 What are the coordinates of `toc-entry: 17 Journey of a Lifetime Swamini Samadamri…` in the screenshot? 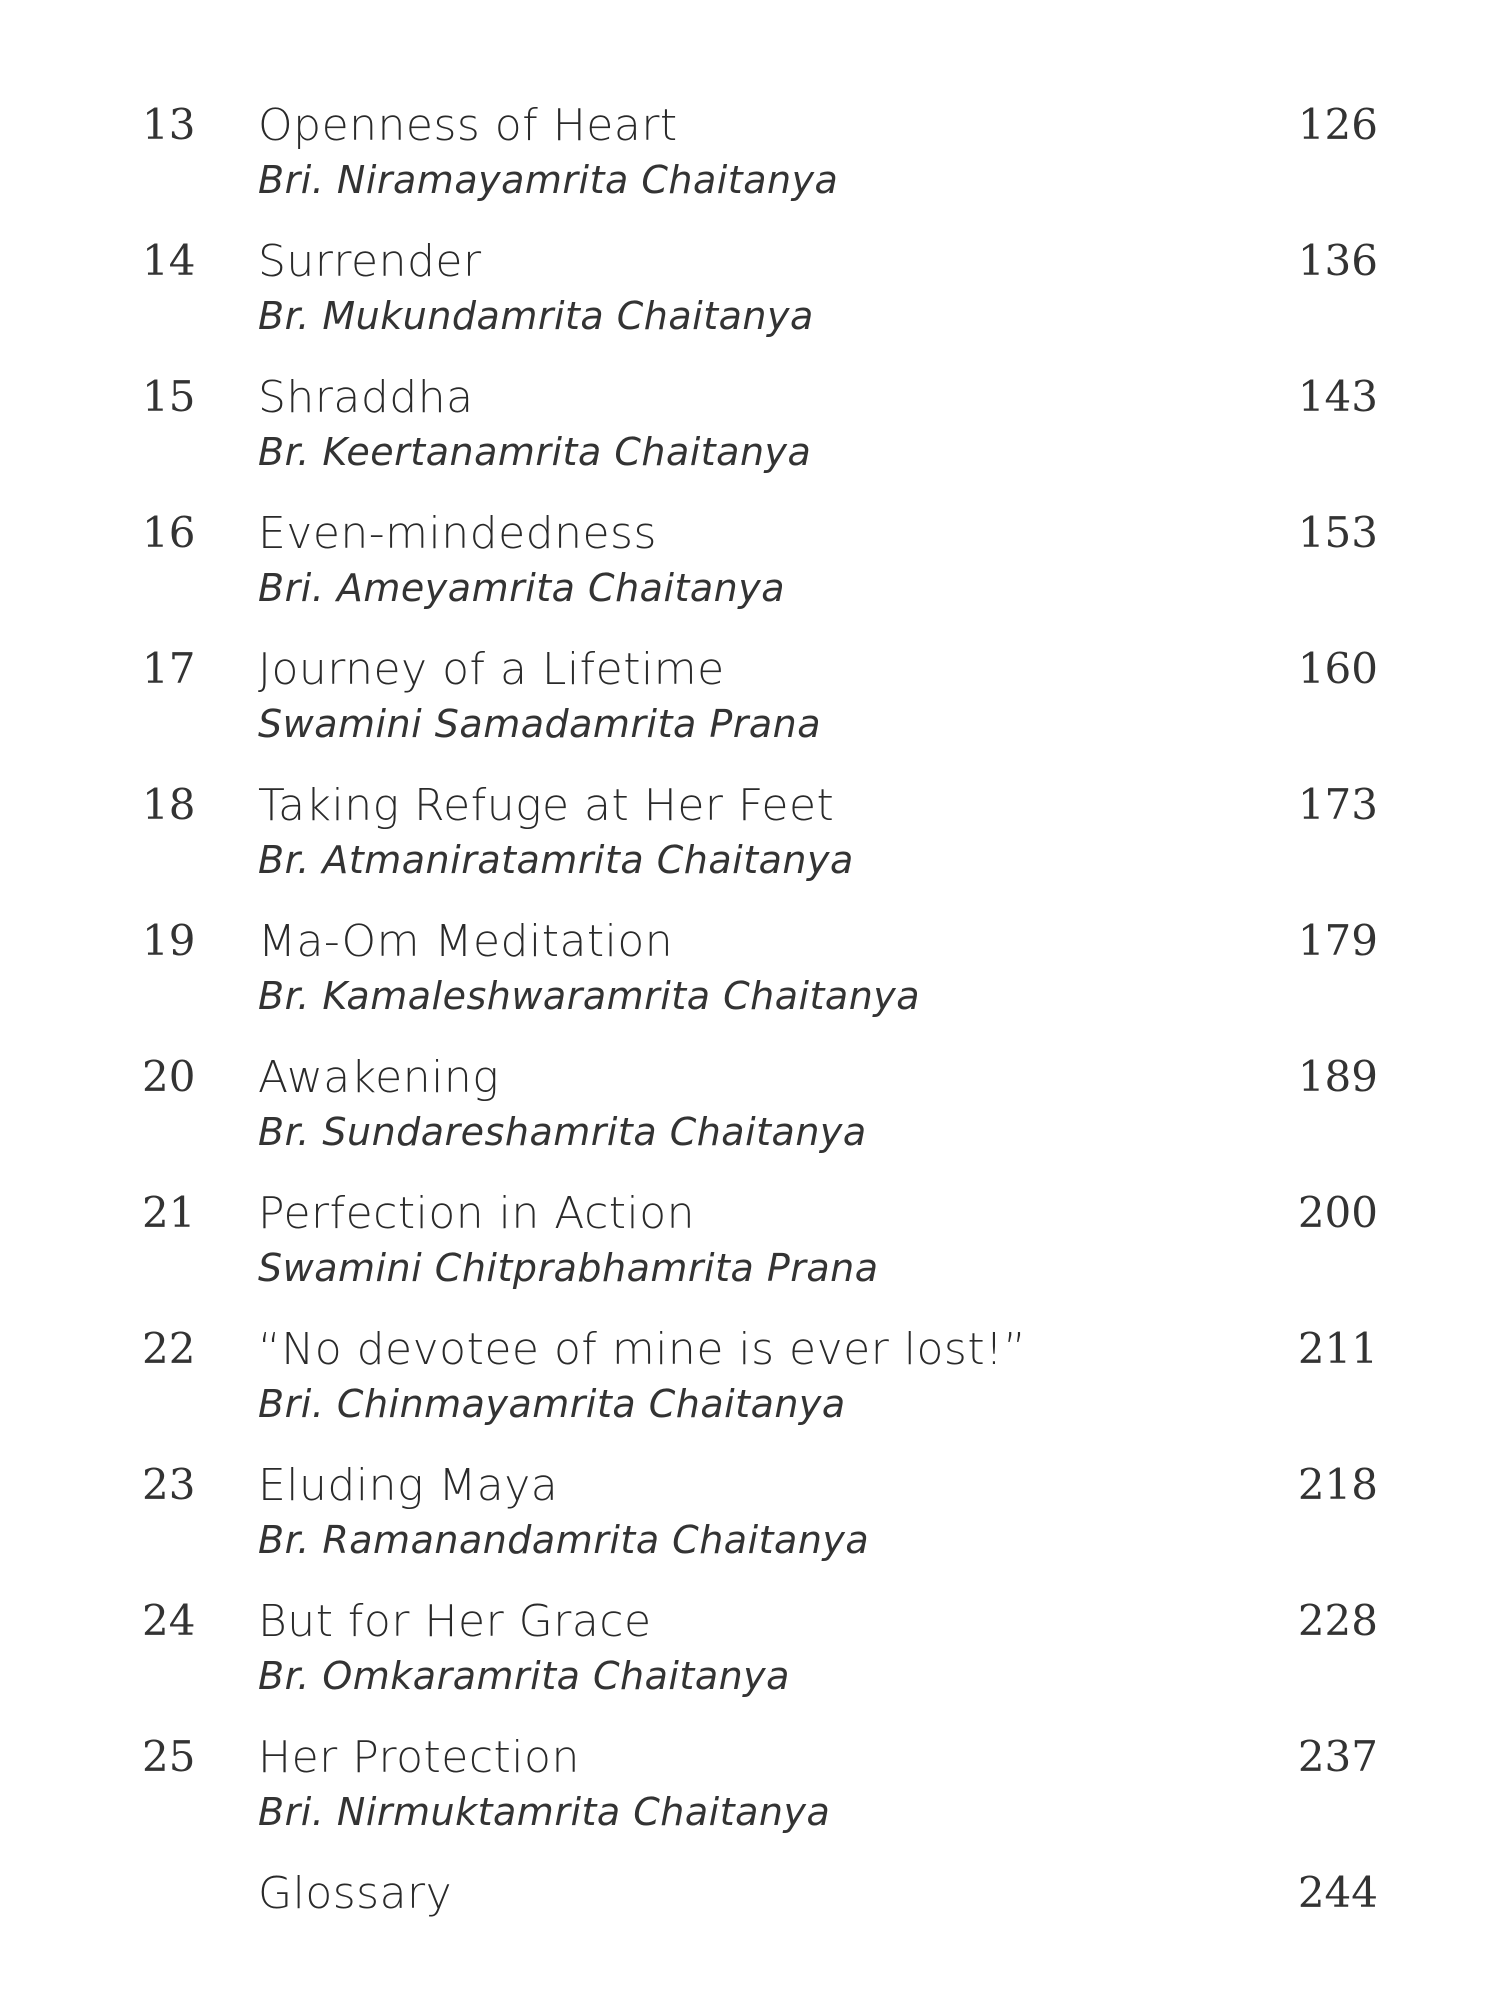 It's located at (750, 712).